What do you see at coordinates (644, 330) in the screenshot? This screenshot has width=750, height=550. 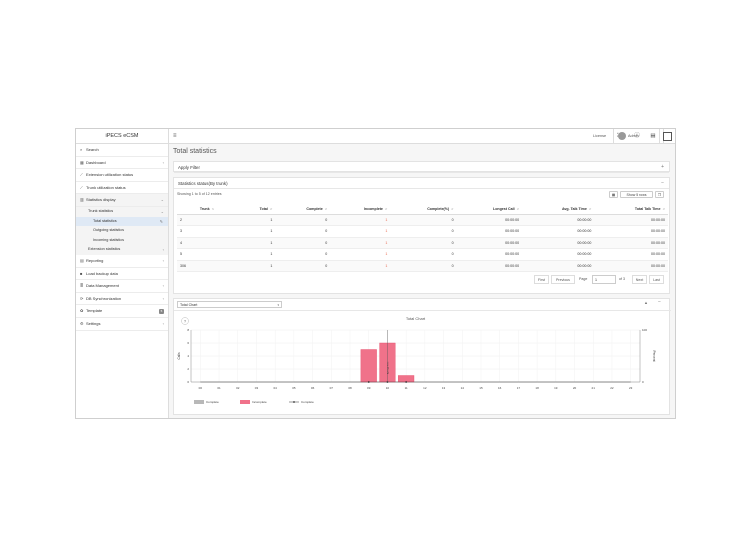 I see `y2-tick-label: 100` at bounding box center [644, 330].